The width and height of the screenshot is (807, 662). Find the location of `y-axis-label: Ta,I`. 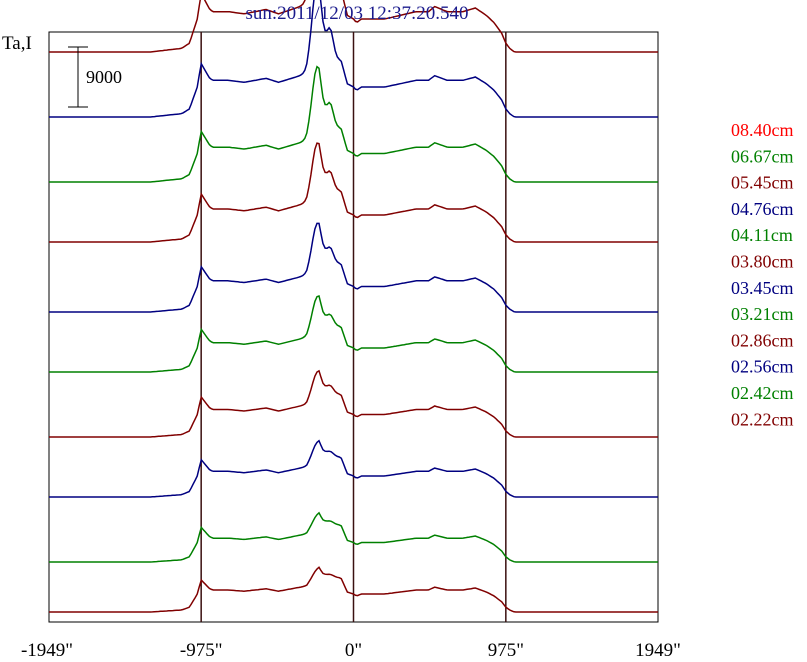

y-axis-label: Ta,I is located at coordinates (17, 43).